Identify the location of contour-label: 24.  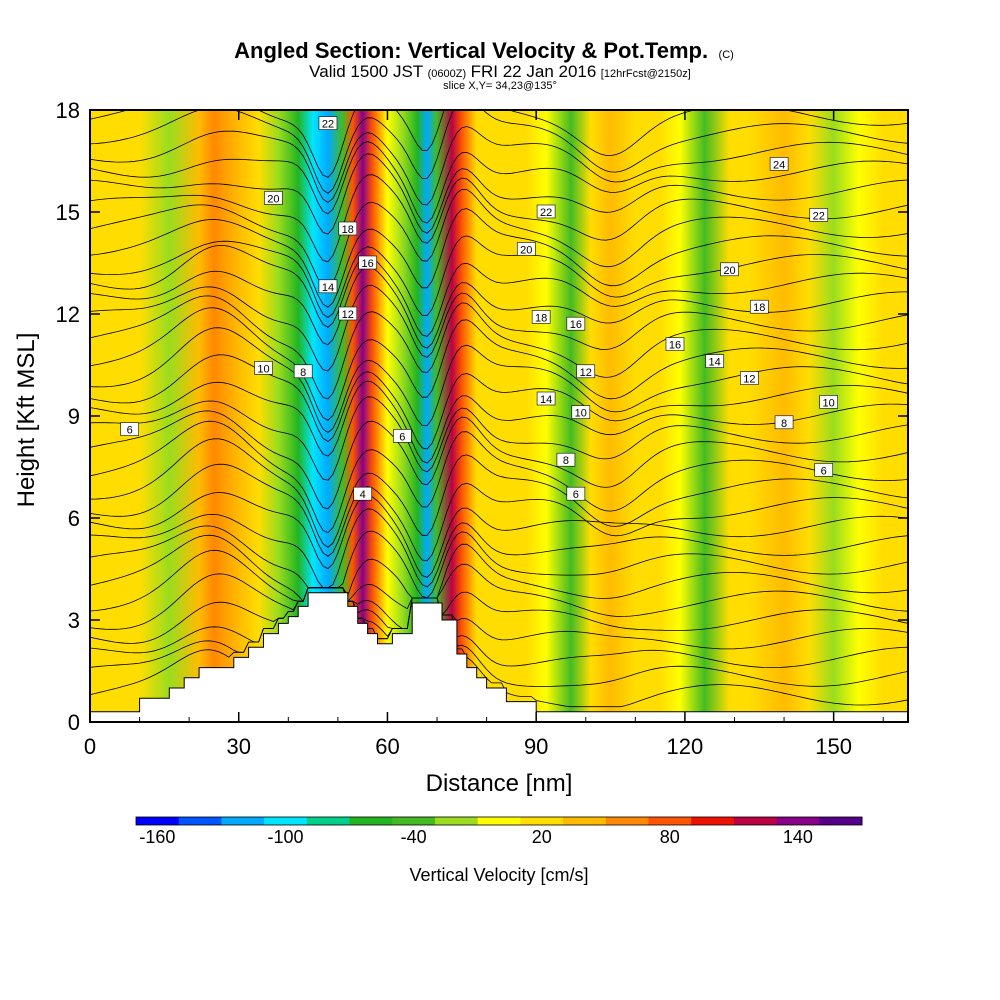
(779, 164).